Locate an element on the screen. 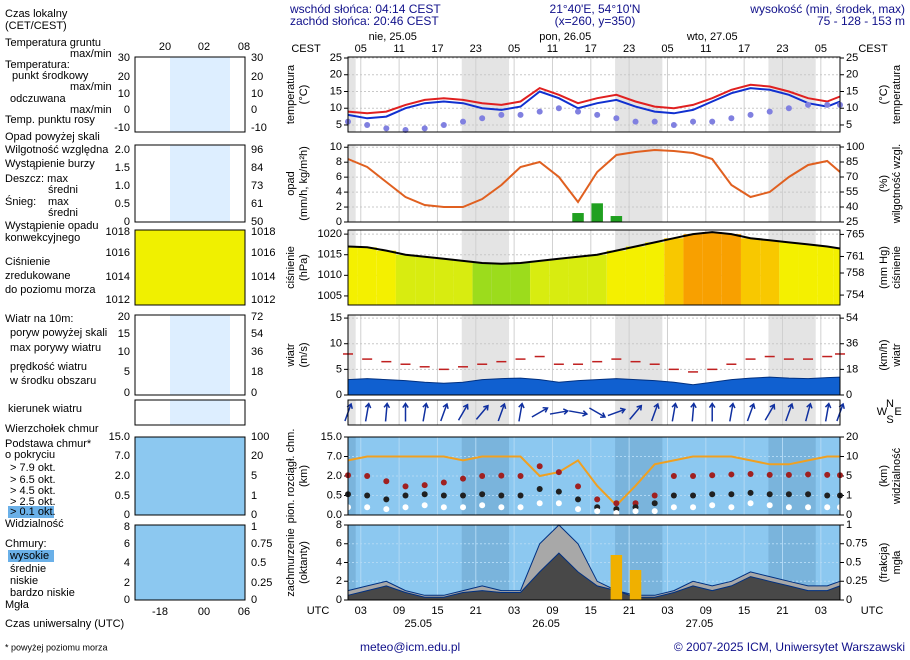  mini-panel is located at coordinates (190, 267).